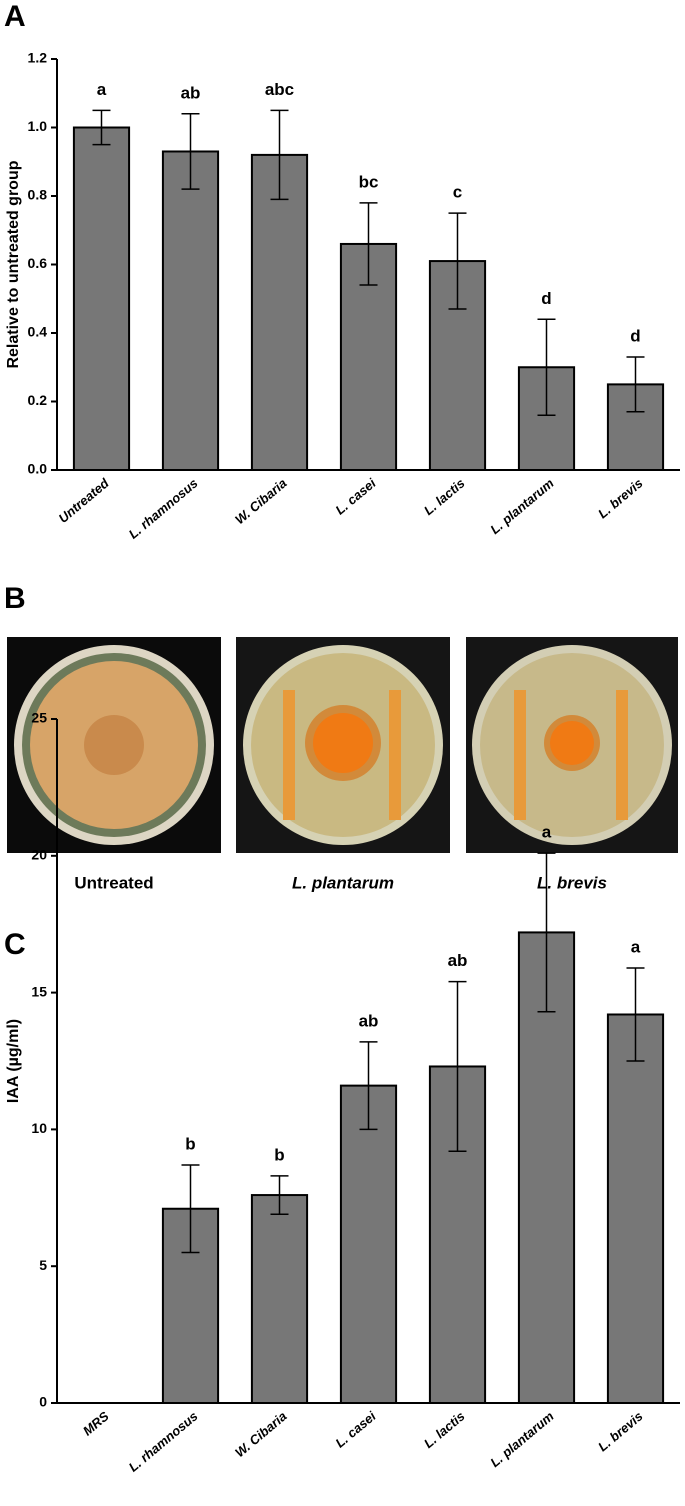 The width and height of the screenshot is (685, 1506). What do you see at coordinates (96, 1423) in the screenshot?
I see `x-tick-label: MRS` at bounding box center [96, 1423].